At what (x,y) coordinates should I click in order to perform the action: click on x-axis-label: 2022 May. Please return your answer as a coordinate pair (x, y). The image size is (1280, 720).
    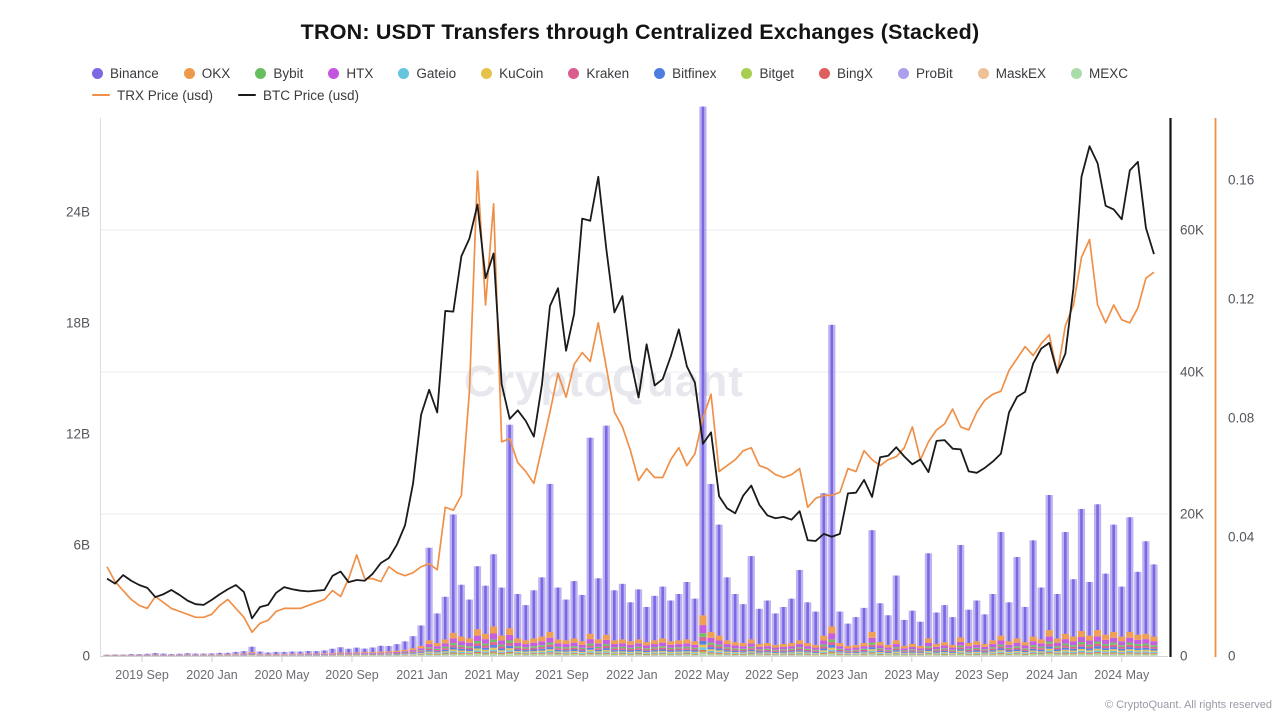
    Looking at the image, I should click on (702, 675).